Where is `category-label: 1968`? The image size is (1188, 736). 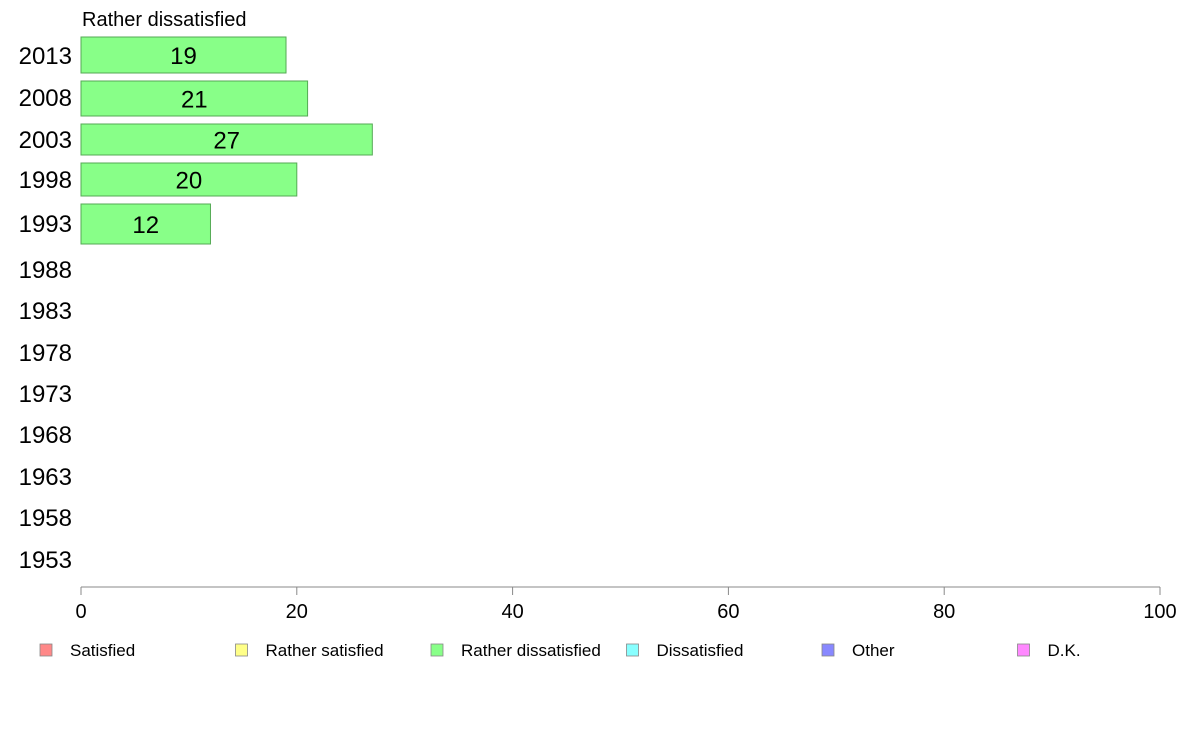
category-label: 1968 is located at coordinates (45, 435).